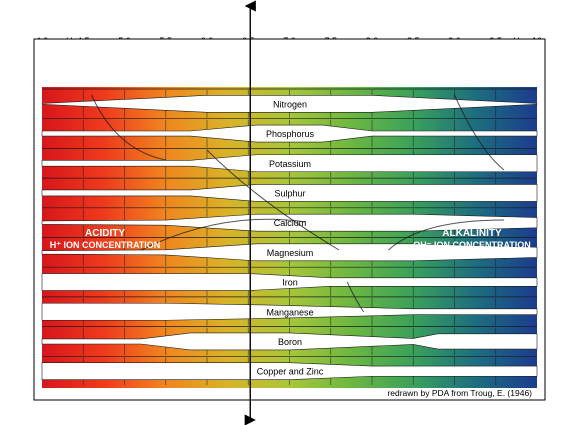 Image resolution: width=567 pixels, height=425 pixels. I want to click on nutrient-row: Boron, so click(289, 341).